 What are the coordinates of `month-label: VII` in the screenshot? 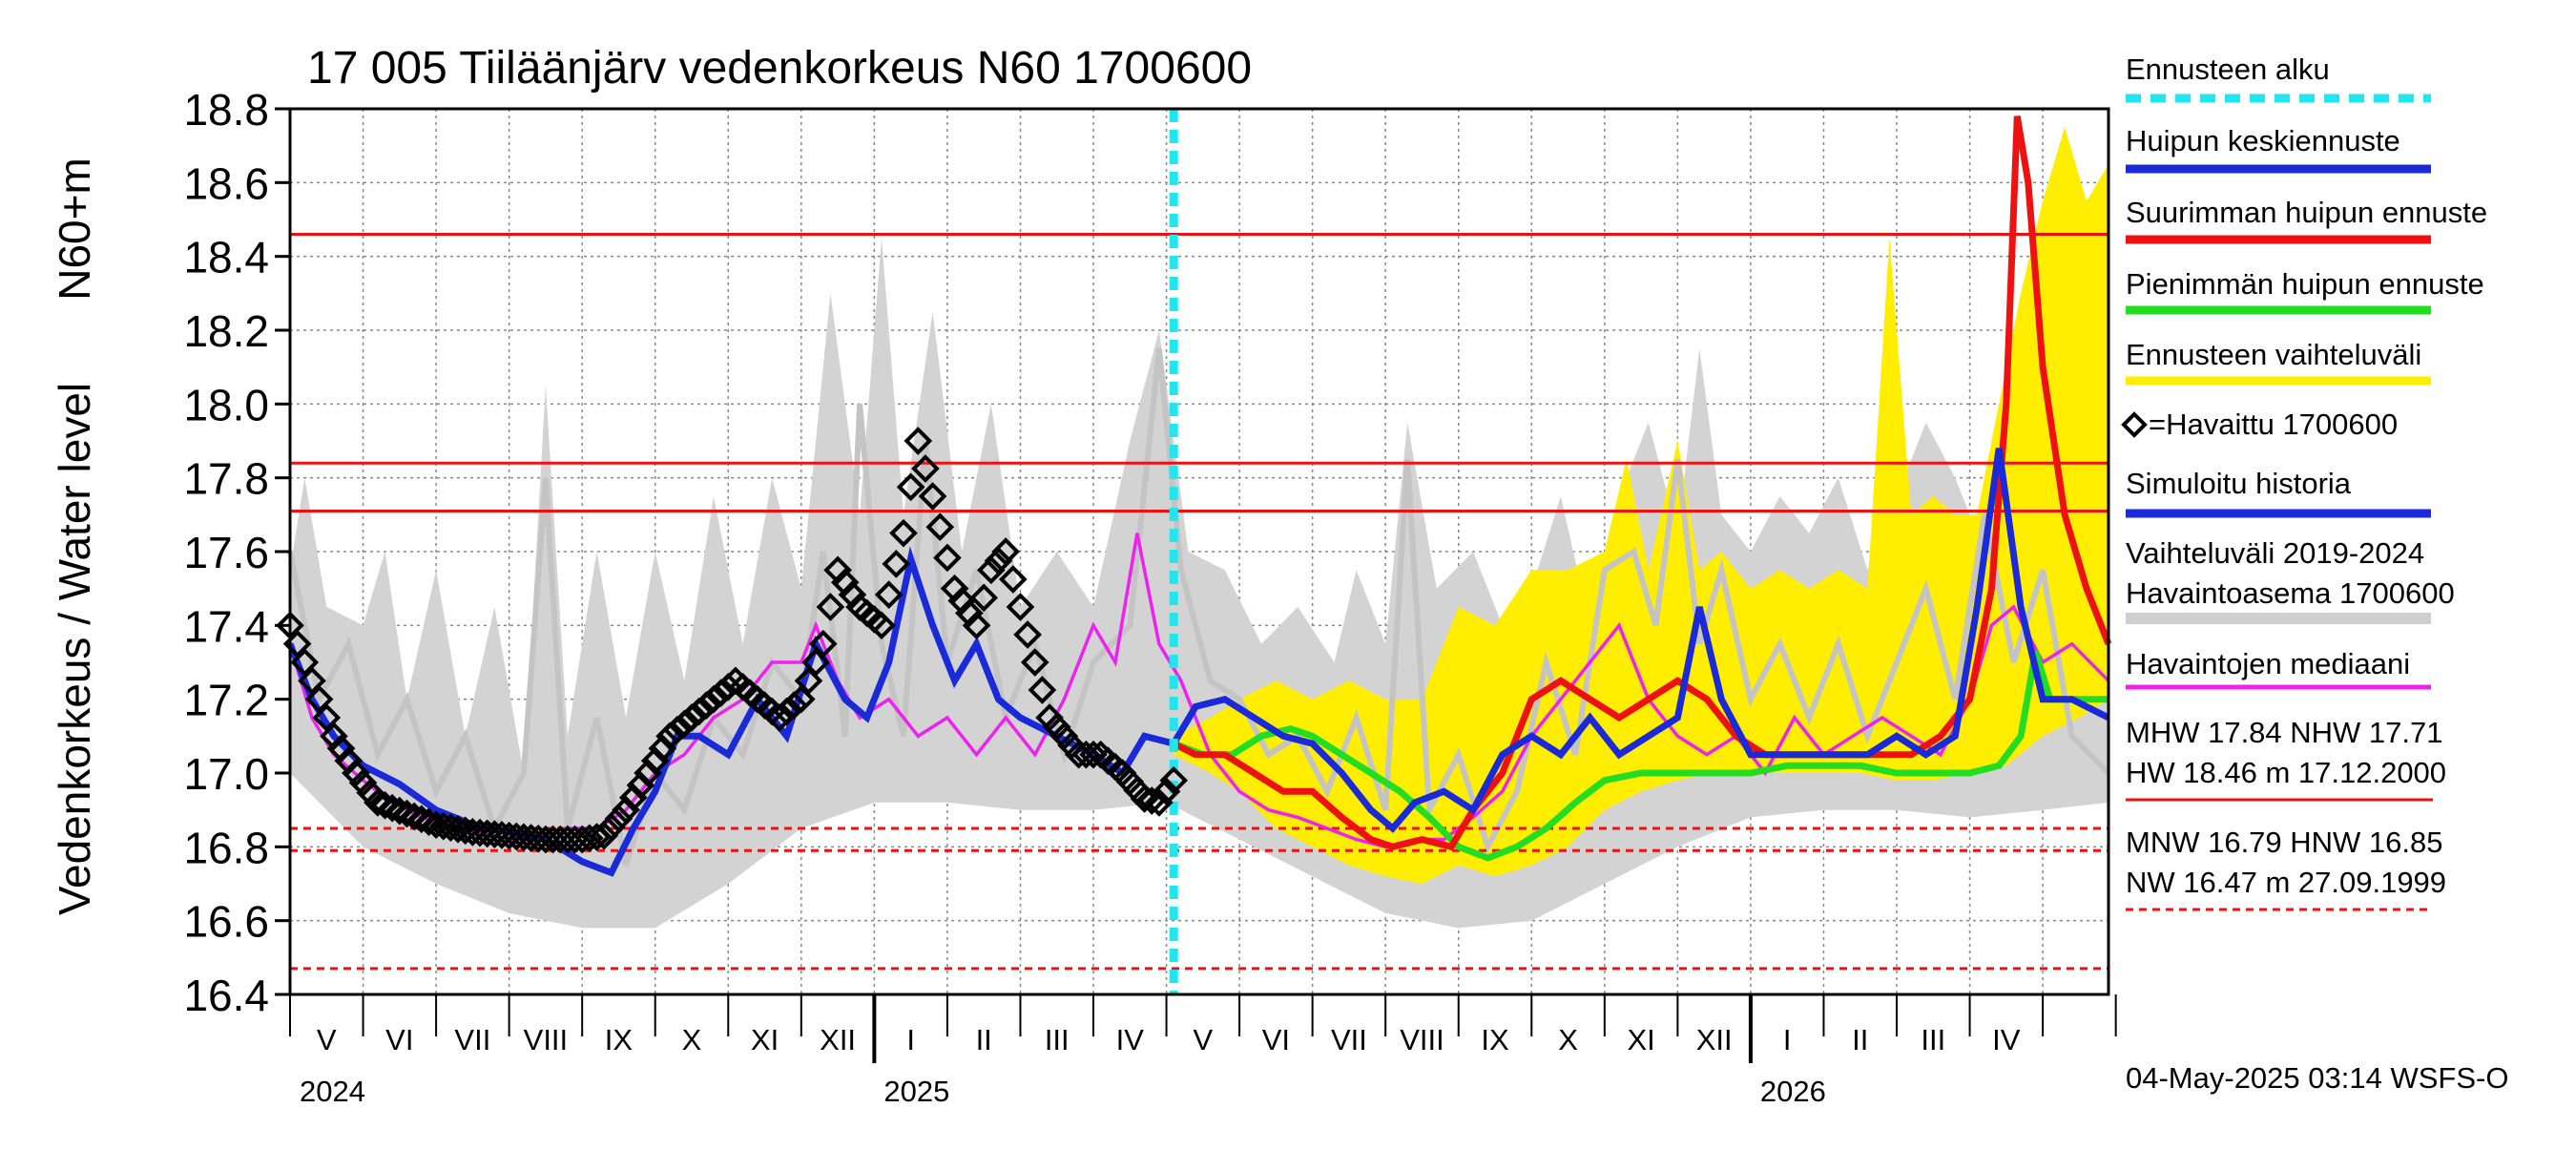 It's located at (472, 1039).